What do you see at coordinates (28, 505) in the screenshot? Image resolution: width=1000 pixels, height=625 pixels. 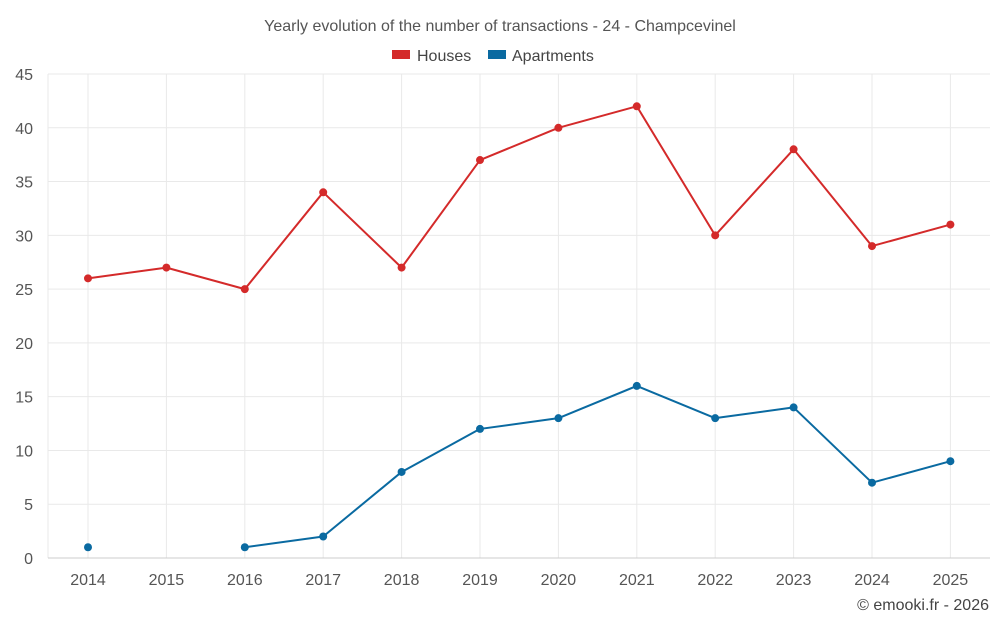 I see `y-tick-label: 5` at bounding box center [28, 505].